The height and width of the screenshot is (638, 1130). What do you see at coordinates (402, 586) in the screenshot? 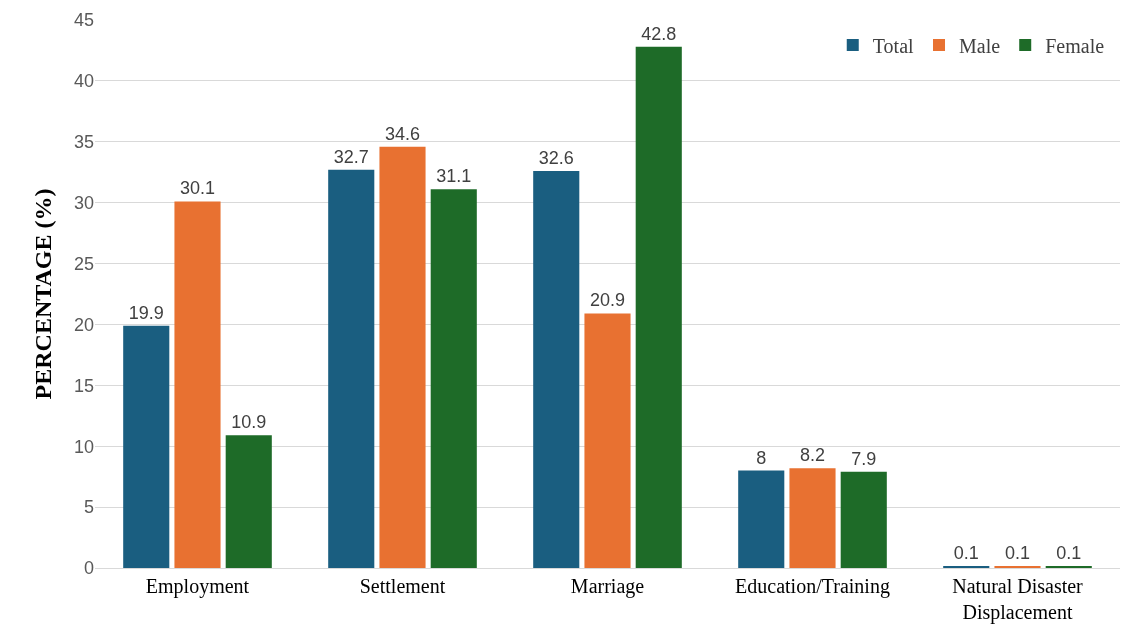
I see `x-tick-label: Settlement` at bounding box center [402, 586].